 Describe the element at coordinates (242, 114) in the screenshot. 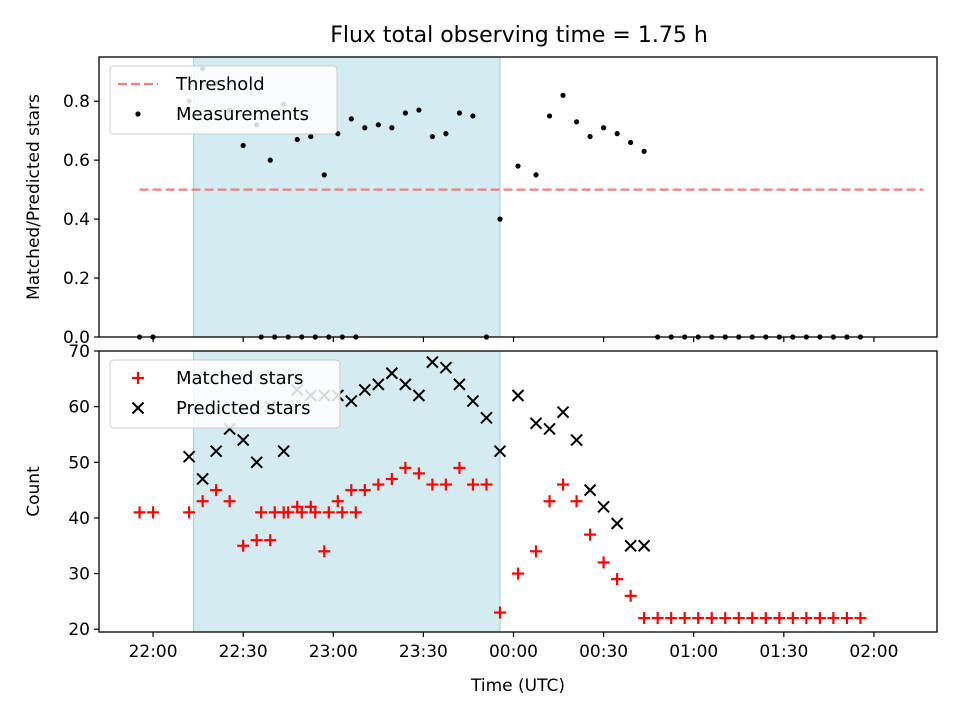

I see `legend-label: Measurements` at that location.